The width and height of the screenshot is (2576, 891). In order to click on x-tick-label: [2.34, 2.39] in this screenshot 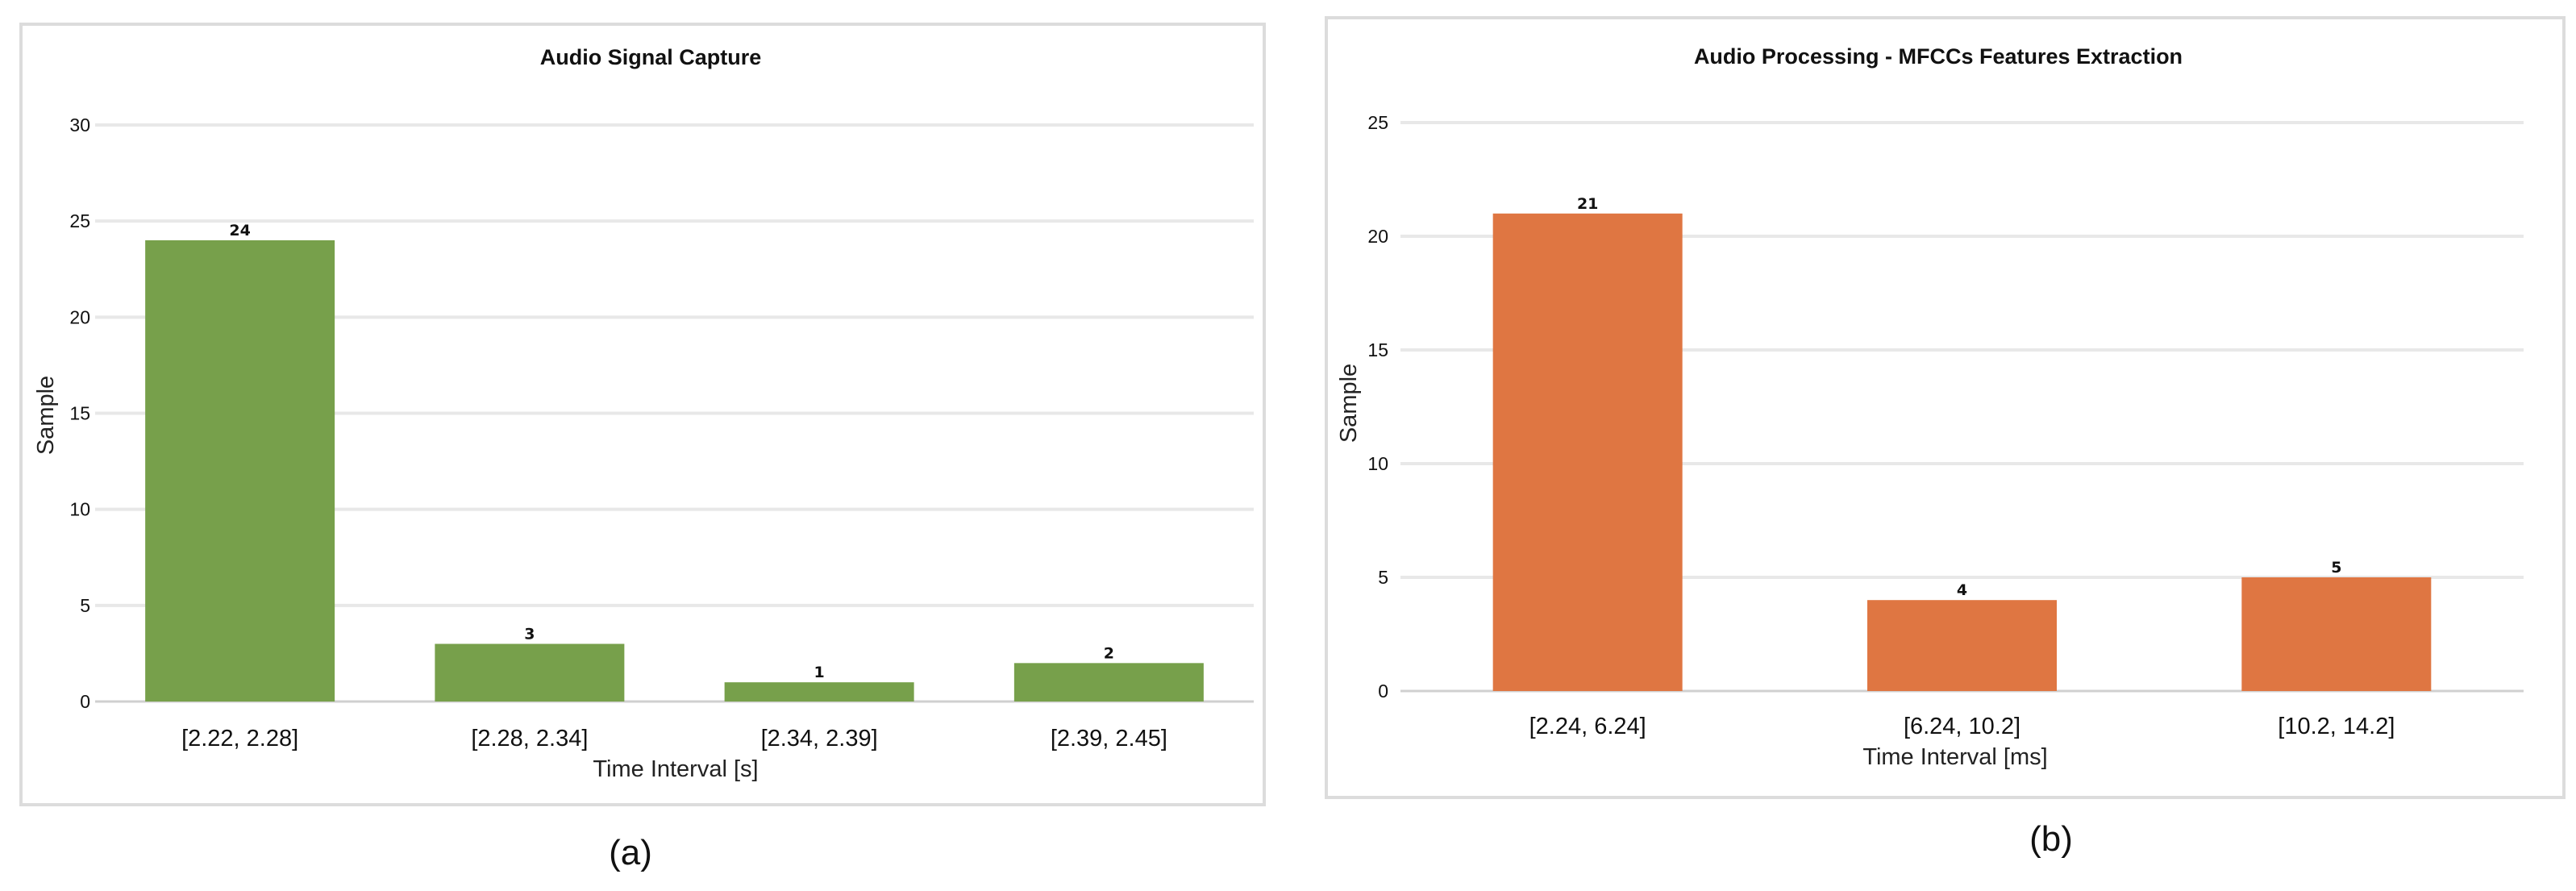, I will do `click(819, 739)`.